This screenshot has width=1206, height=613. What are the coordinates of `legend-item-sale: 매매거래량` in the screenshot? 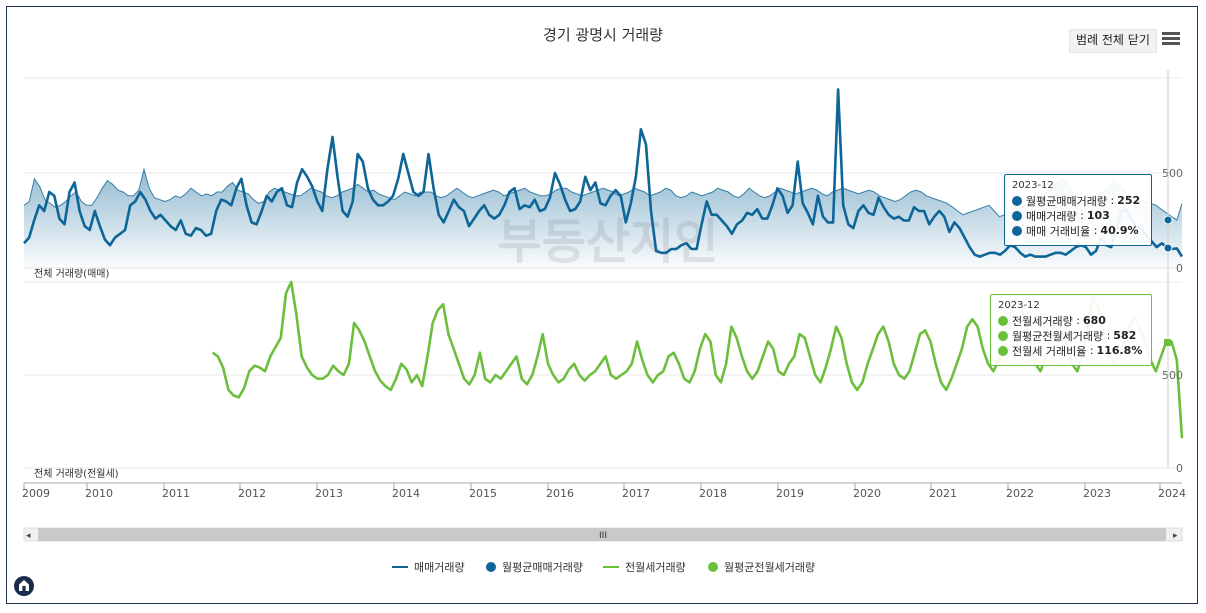 It's located at (428, 567).